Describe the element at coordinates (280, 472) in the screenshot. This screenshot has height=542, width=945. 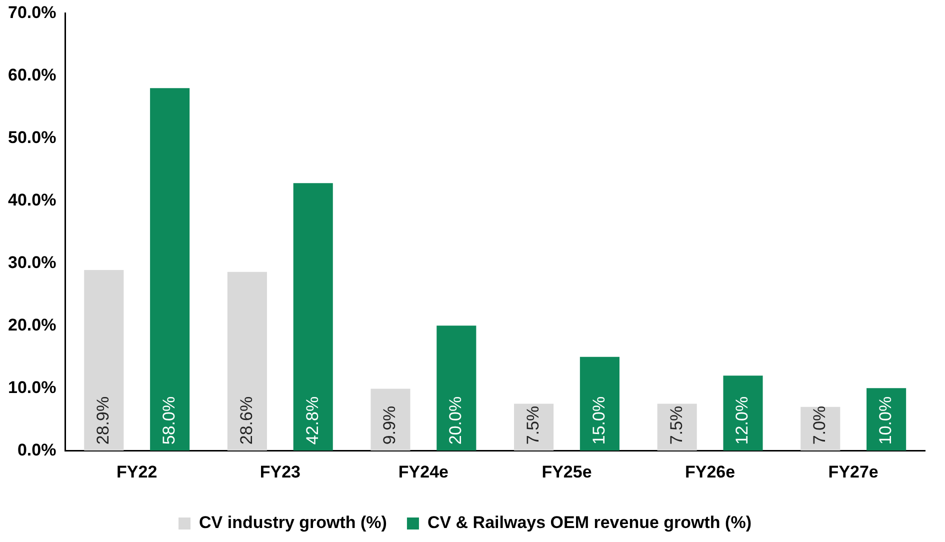
I see `x-tick-label: FY23` at that location.